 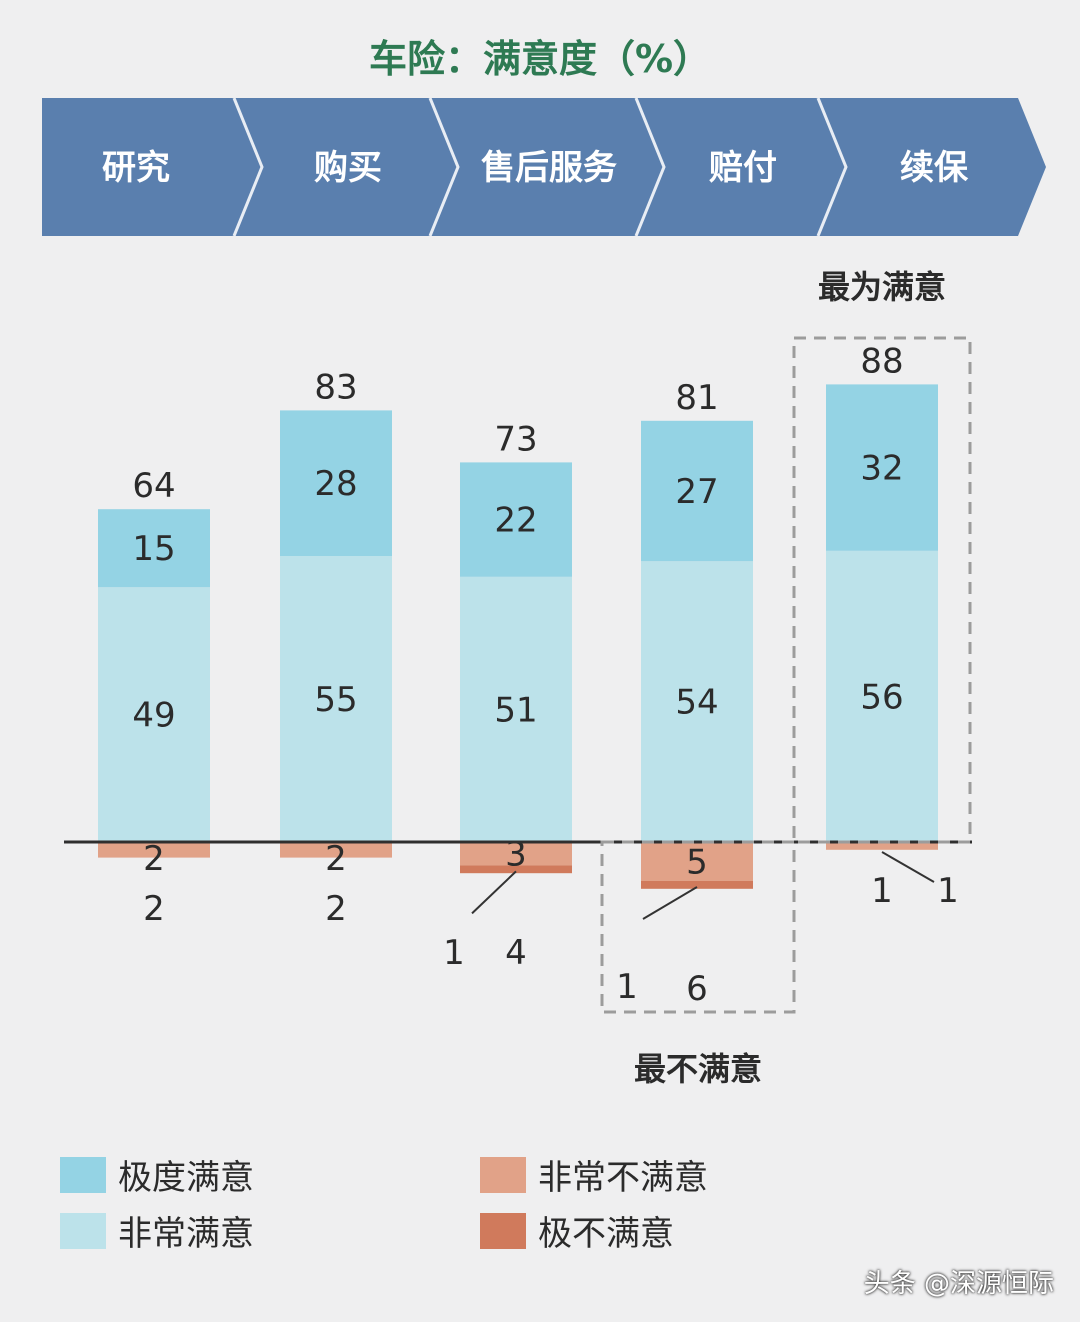 I want to click on legend-item-very-dissatisfied: 极不满意, so click(x=577, y=1230).